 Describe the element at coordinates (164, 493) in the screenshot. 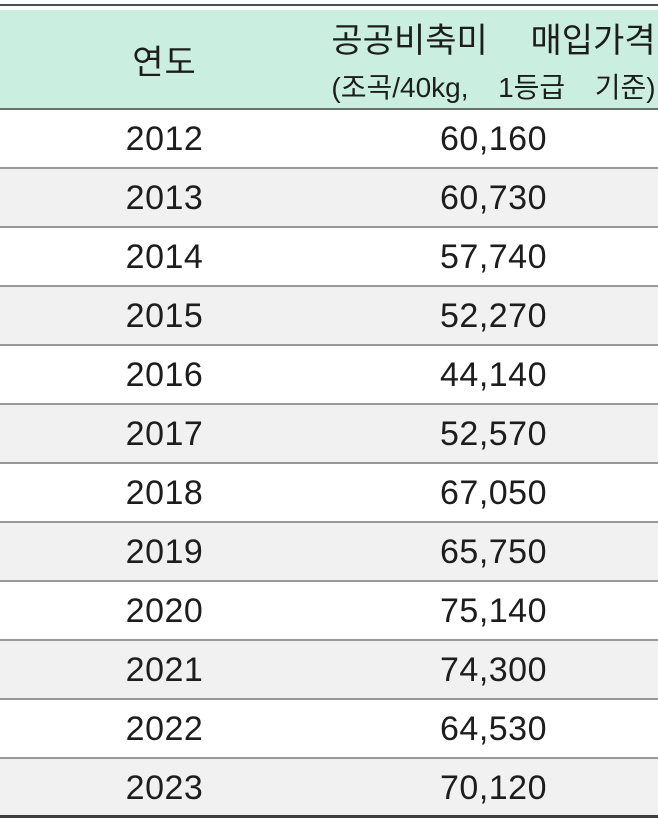

I see `year-cell: 2018` at that location.